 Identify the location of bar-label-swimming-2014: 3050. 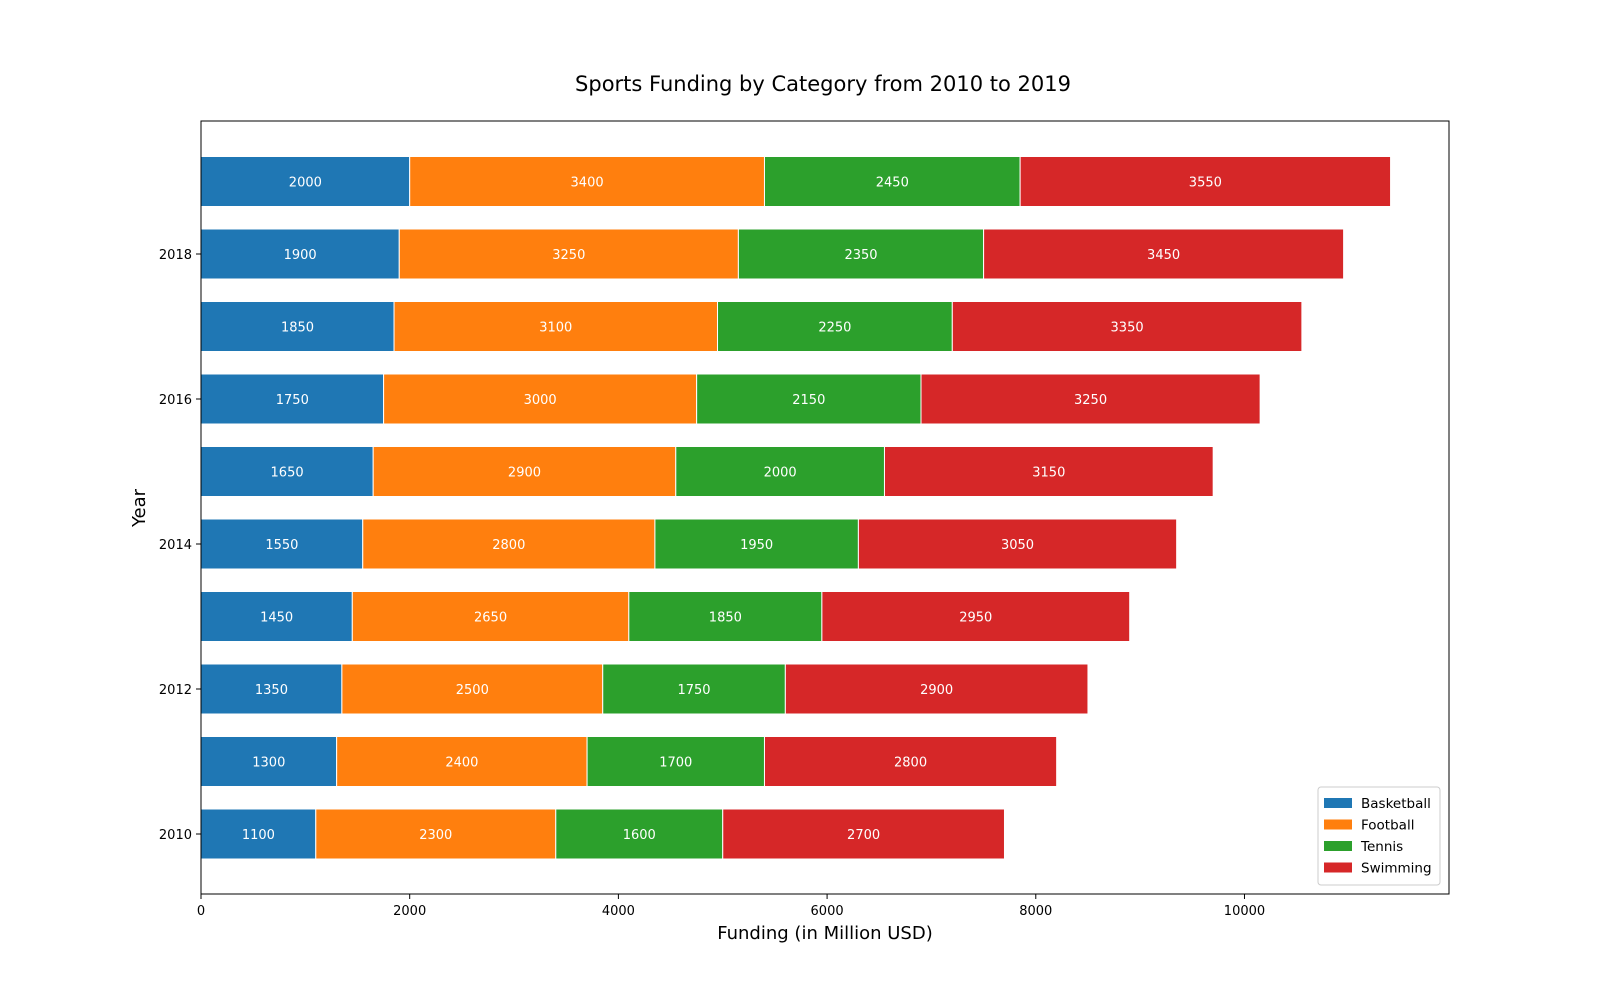
(1017, 545).